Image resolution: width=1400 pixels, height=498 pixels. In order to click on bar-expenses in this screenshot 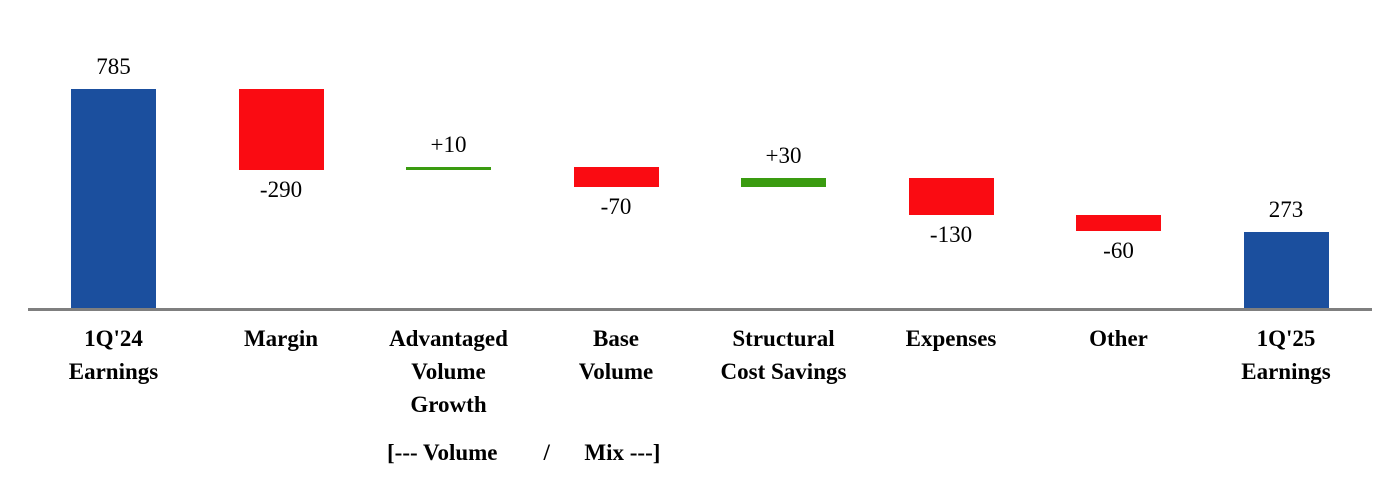, I will do `click(951, 196)`.